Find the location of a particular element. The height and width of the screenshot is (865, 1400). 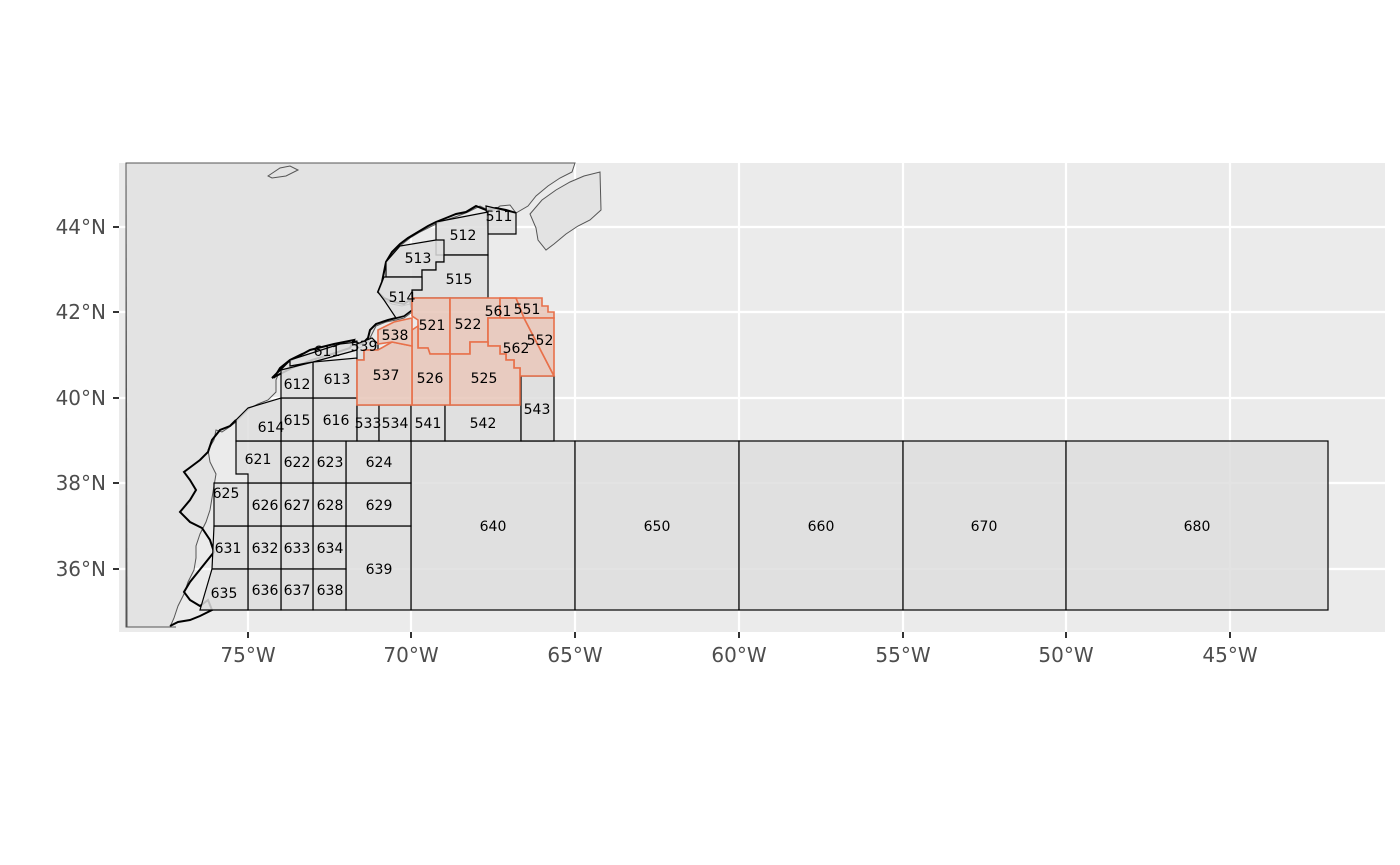

label-621: 621 is located at coordinates (258, 460).